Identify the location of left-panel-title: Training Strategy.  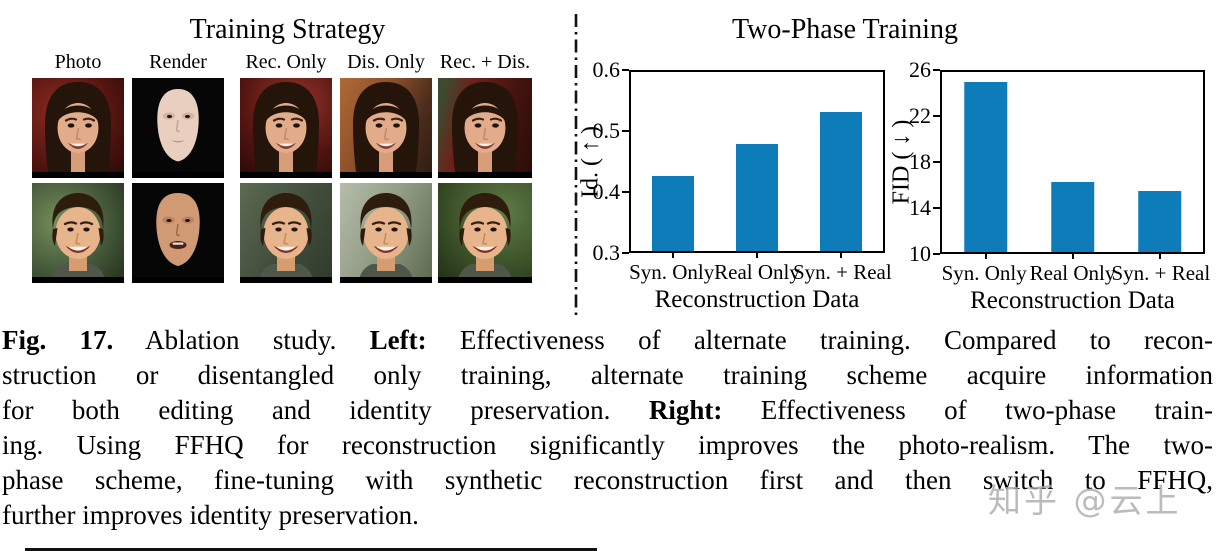
(287, 29).